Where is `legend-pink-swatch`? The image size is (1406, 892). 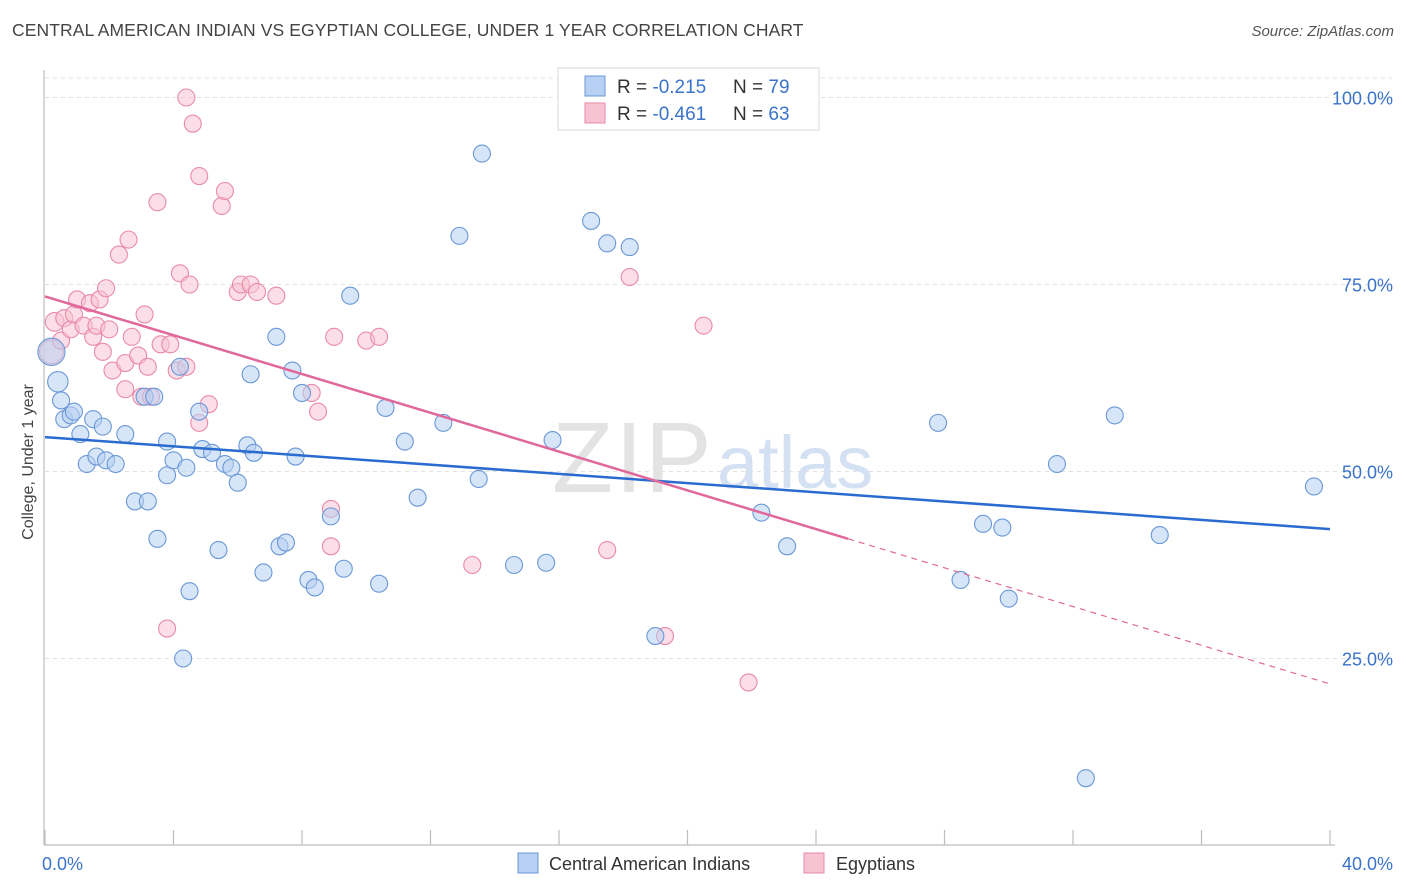
legend-pink-swatch is located at coordinates (595, 113).